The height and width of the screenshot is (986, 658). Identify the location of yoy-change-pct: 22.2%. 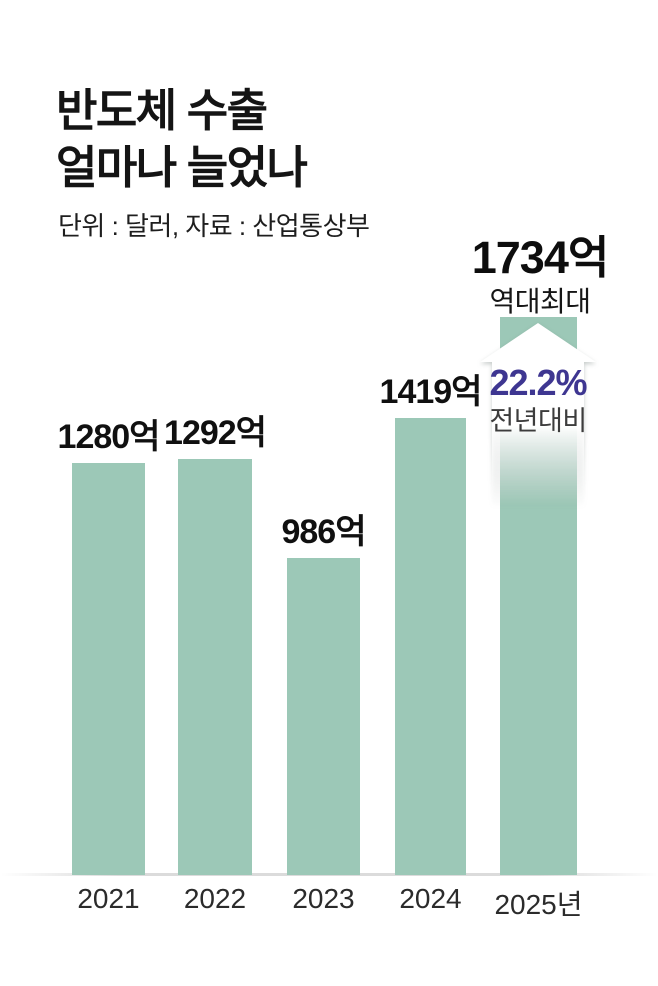
(538, 382).